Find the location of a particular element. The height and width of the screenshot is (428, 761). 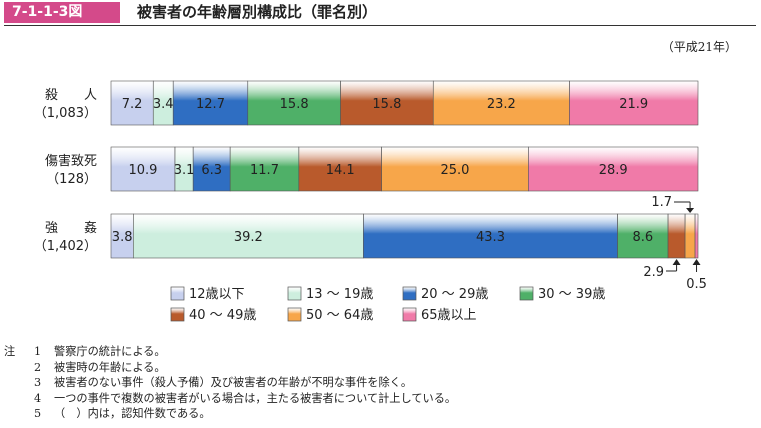

note-text: （ ）内は，認知件数である。 is located at coordinates (132, 413).